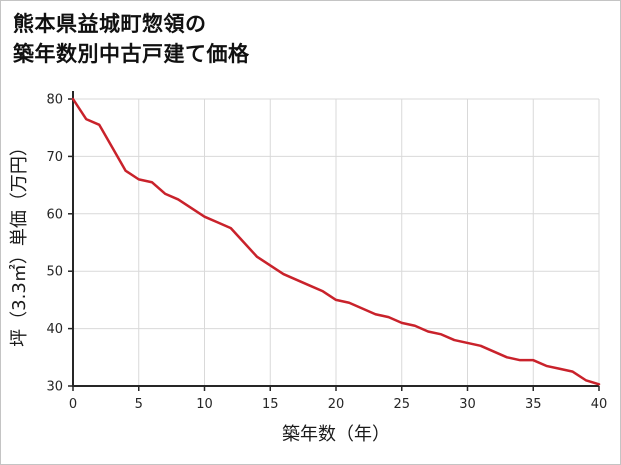 The width and height of the screenshot is (621, 465). Describe the element at coordinates (139, 404) in the screenshot. I see `x-tick-label: 5` at that location.